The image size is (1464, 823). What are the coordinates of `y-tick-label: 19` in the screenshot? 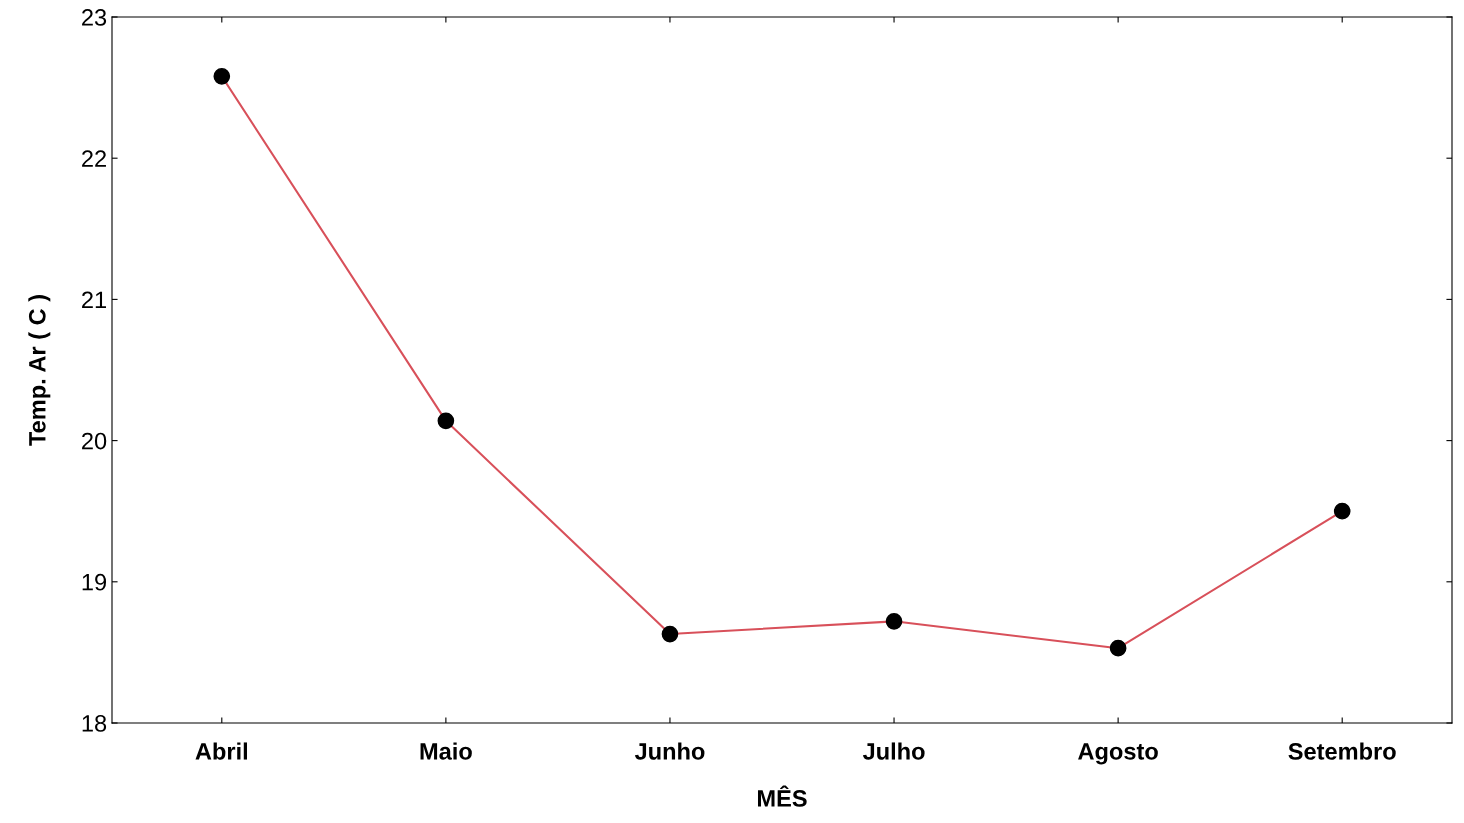 It's located at (94, 582).